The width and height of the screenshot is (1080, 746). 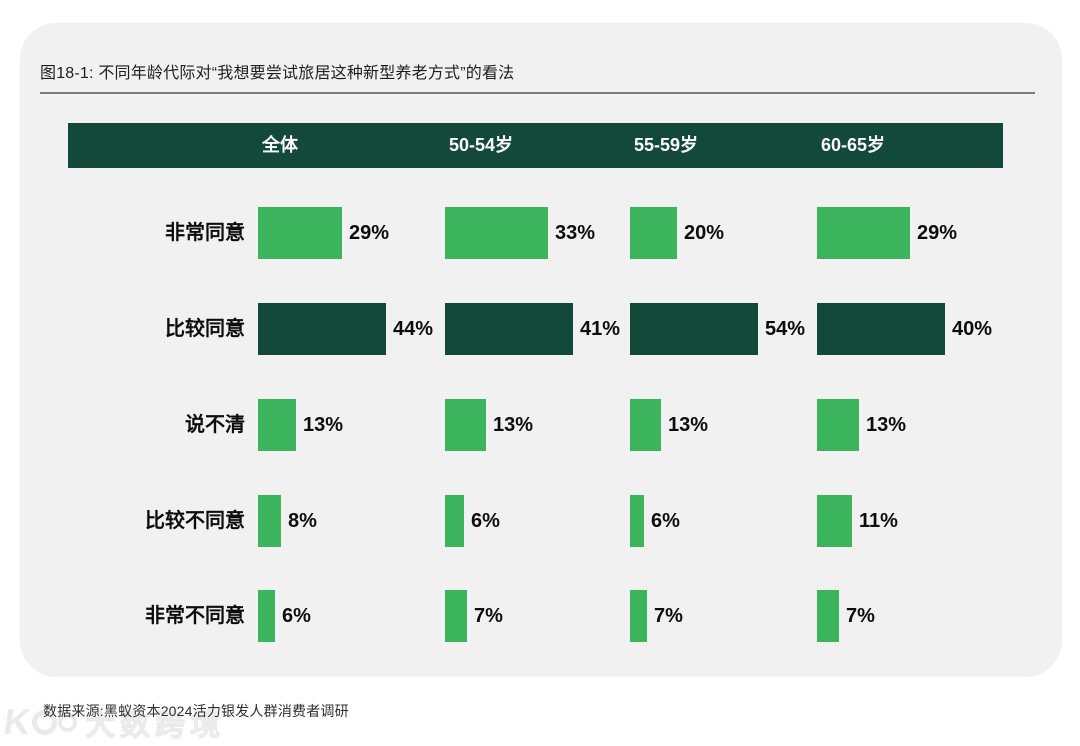 I want to click on bar-value-label: 44%, so click(x=413, y=329).